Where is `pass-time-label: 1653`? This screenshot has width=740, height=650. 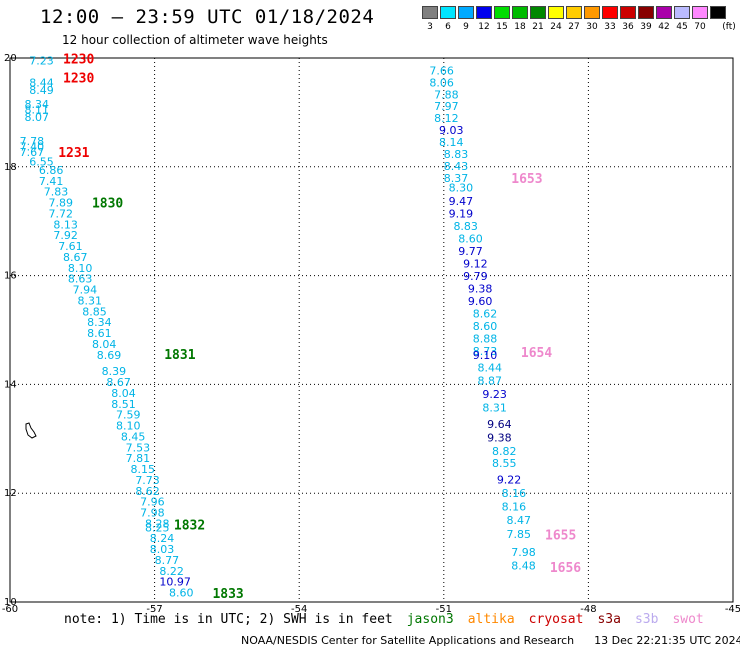
pass-time-label: 1653 is located at coordinates (526, 179).